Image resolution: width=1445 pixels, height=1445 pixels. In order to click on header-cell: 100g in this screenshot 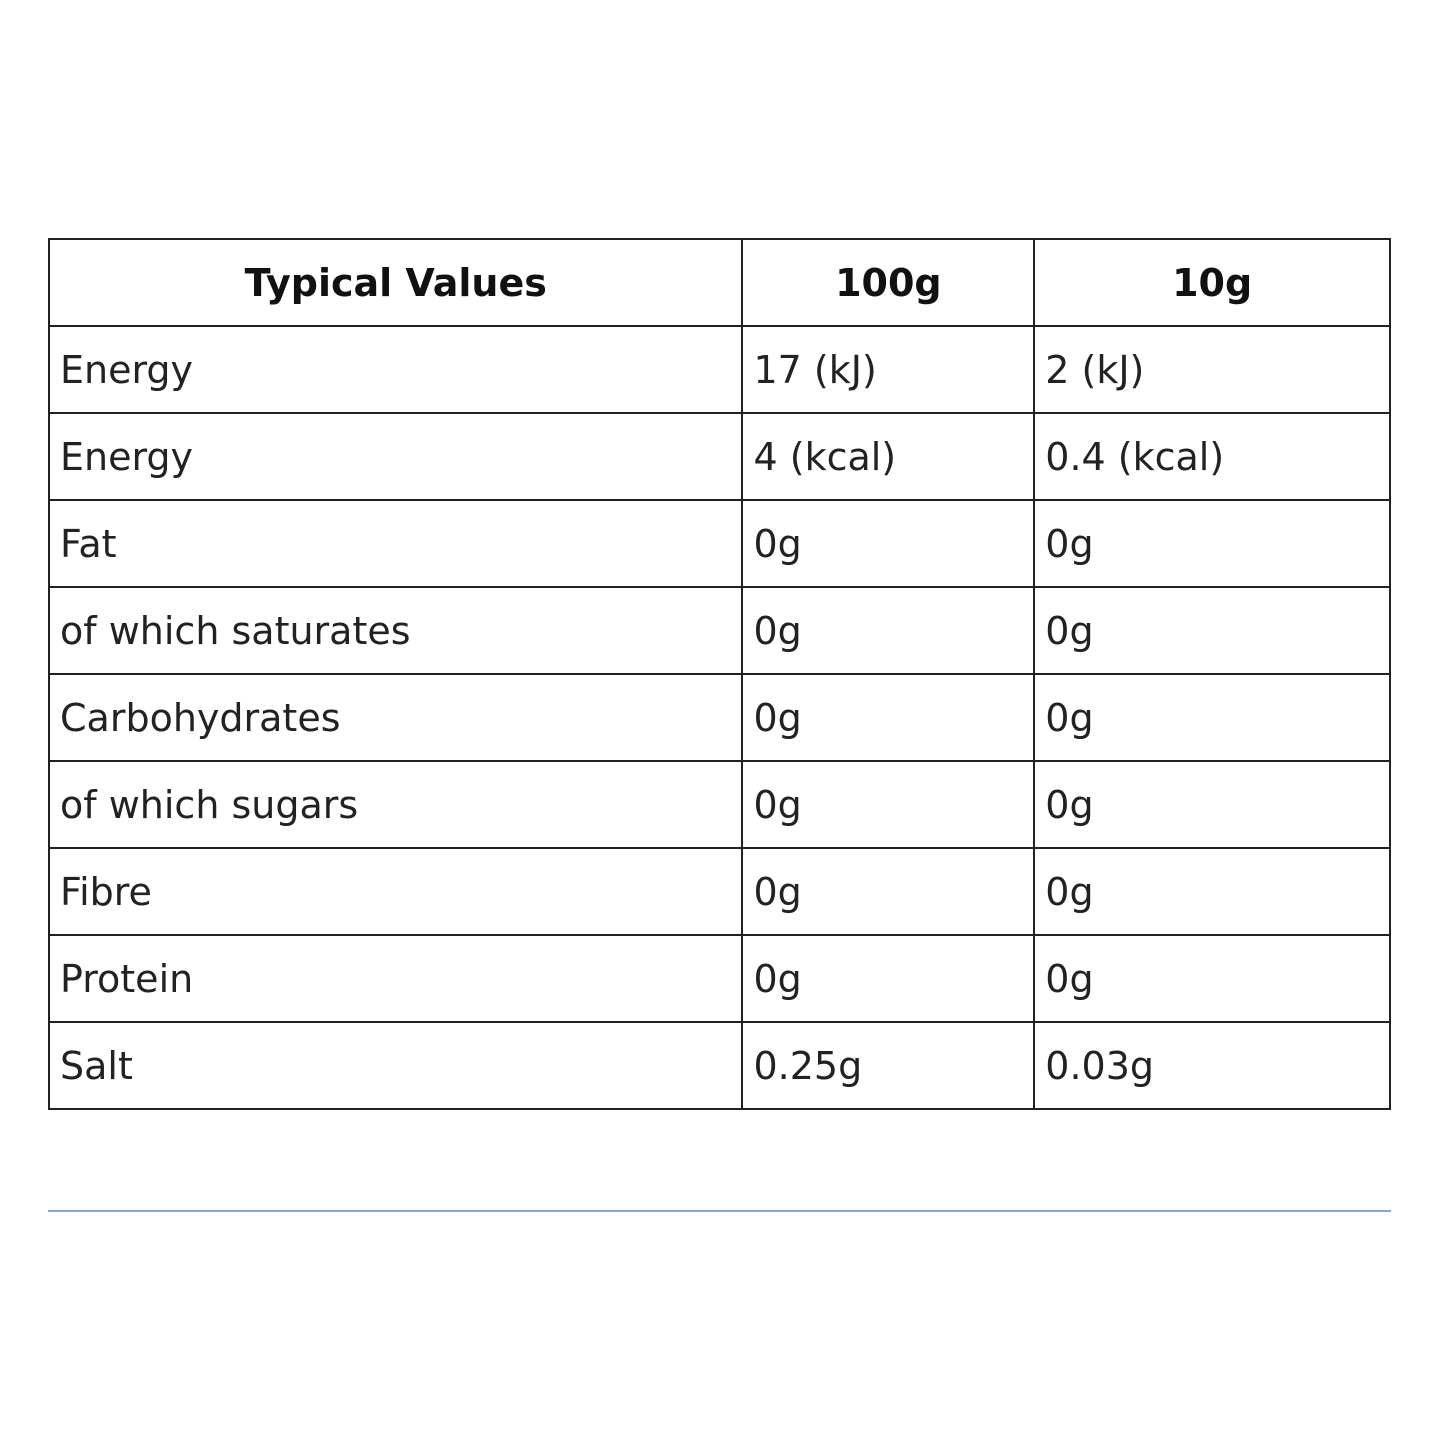, I will do `click(888, 282)`.